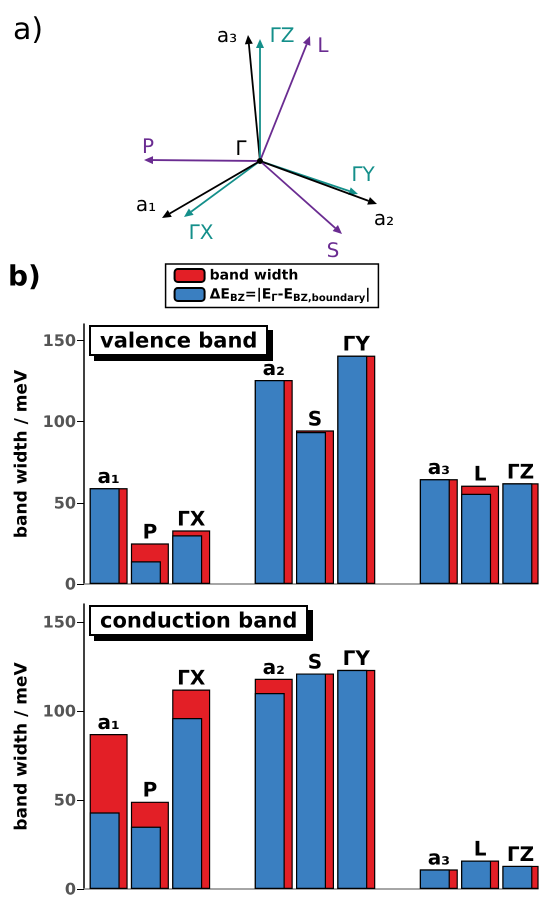 This screenshot has width=544, height=900. Describe the element at coordinates (333, 250) in the screenshot. I see `text: S` at that location.